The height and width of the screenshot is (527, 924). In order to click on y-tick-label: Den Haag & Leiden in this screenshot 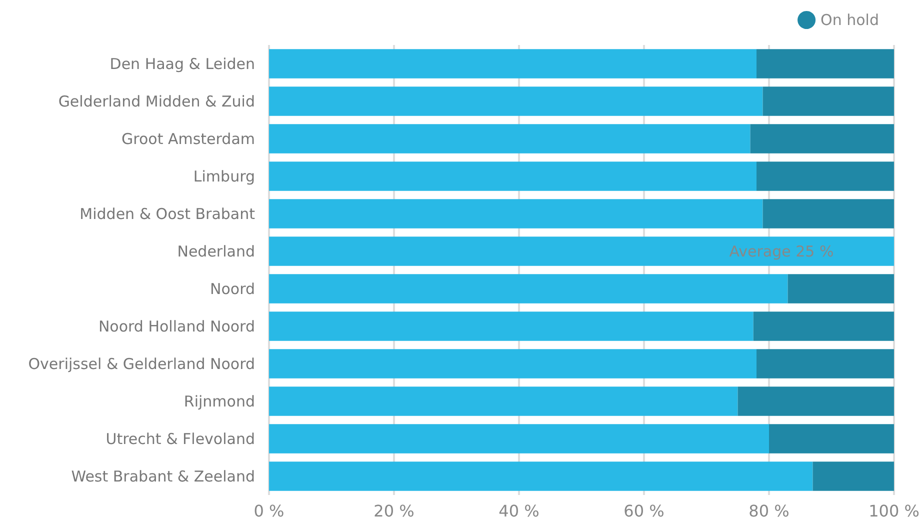, I will do `click(182, 63)`.